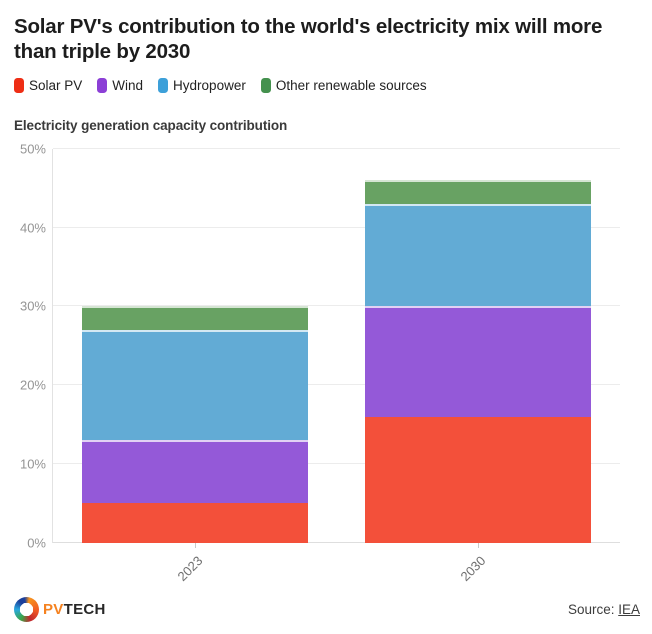  Describe the element at coordinates (629, 609) in the screenshot. I see `source-link: IEA` at that location.